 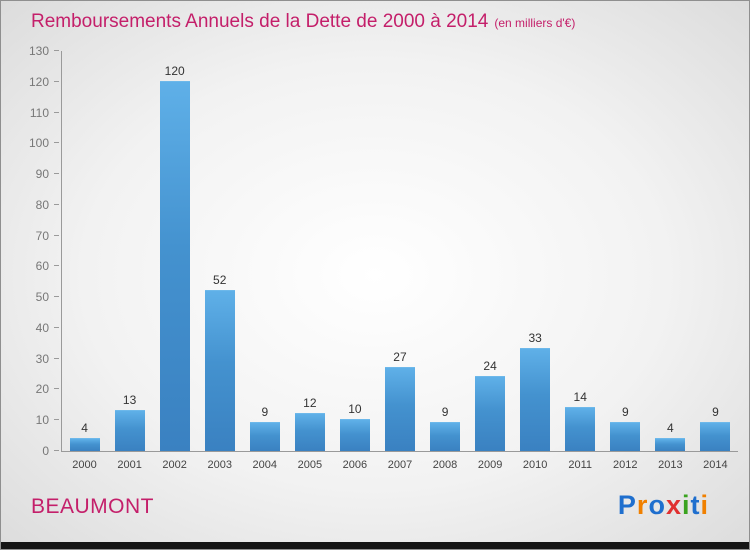 I want to click on bar-slot: 9 2012, so click(x=625, y=261).